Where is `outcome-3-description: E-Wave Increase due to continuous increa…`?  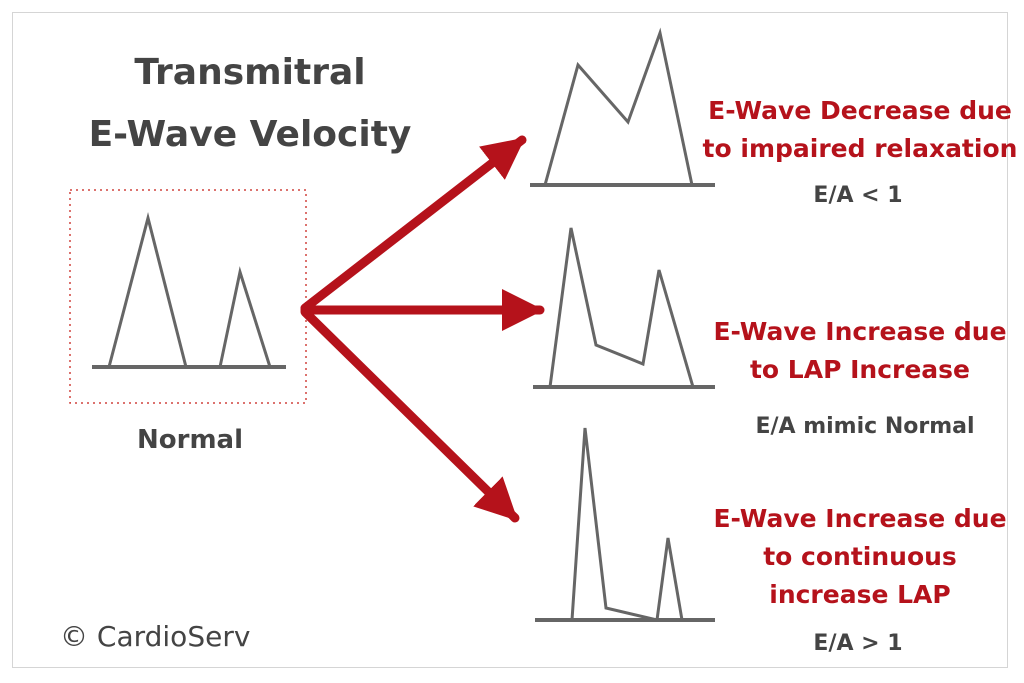
outcome-3-description: E-Wave Increase due to continuous increa… is located at coordinates (860, 557).